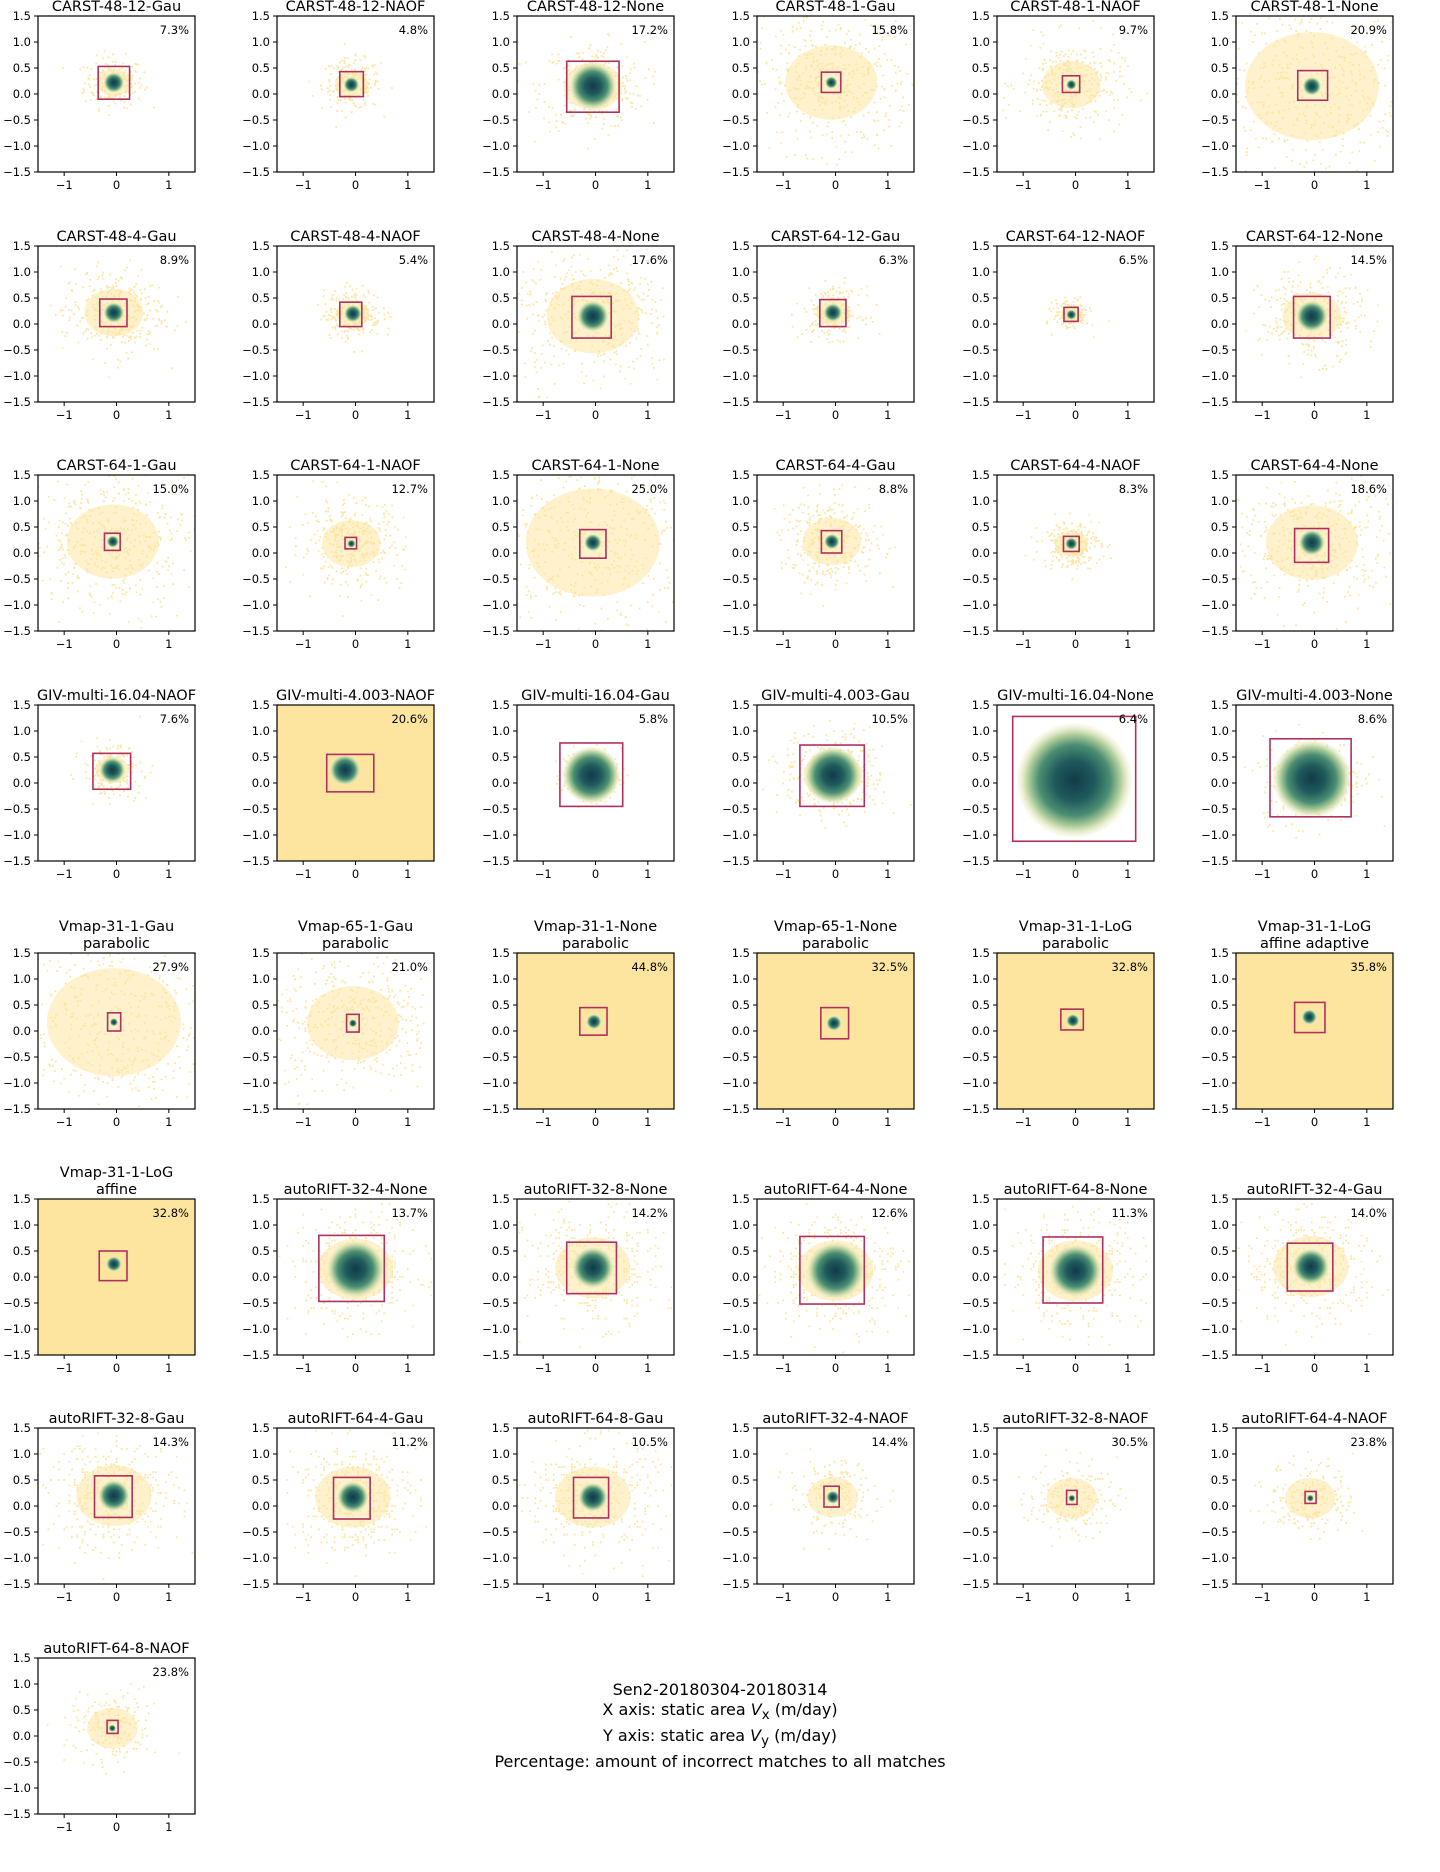 This screenshot has width=1440, height=1872. Describe the element at coordinates (736, 120) in the screenshot. I see `y-tick-label: −0.5` at that location.